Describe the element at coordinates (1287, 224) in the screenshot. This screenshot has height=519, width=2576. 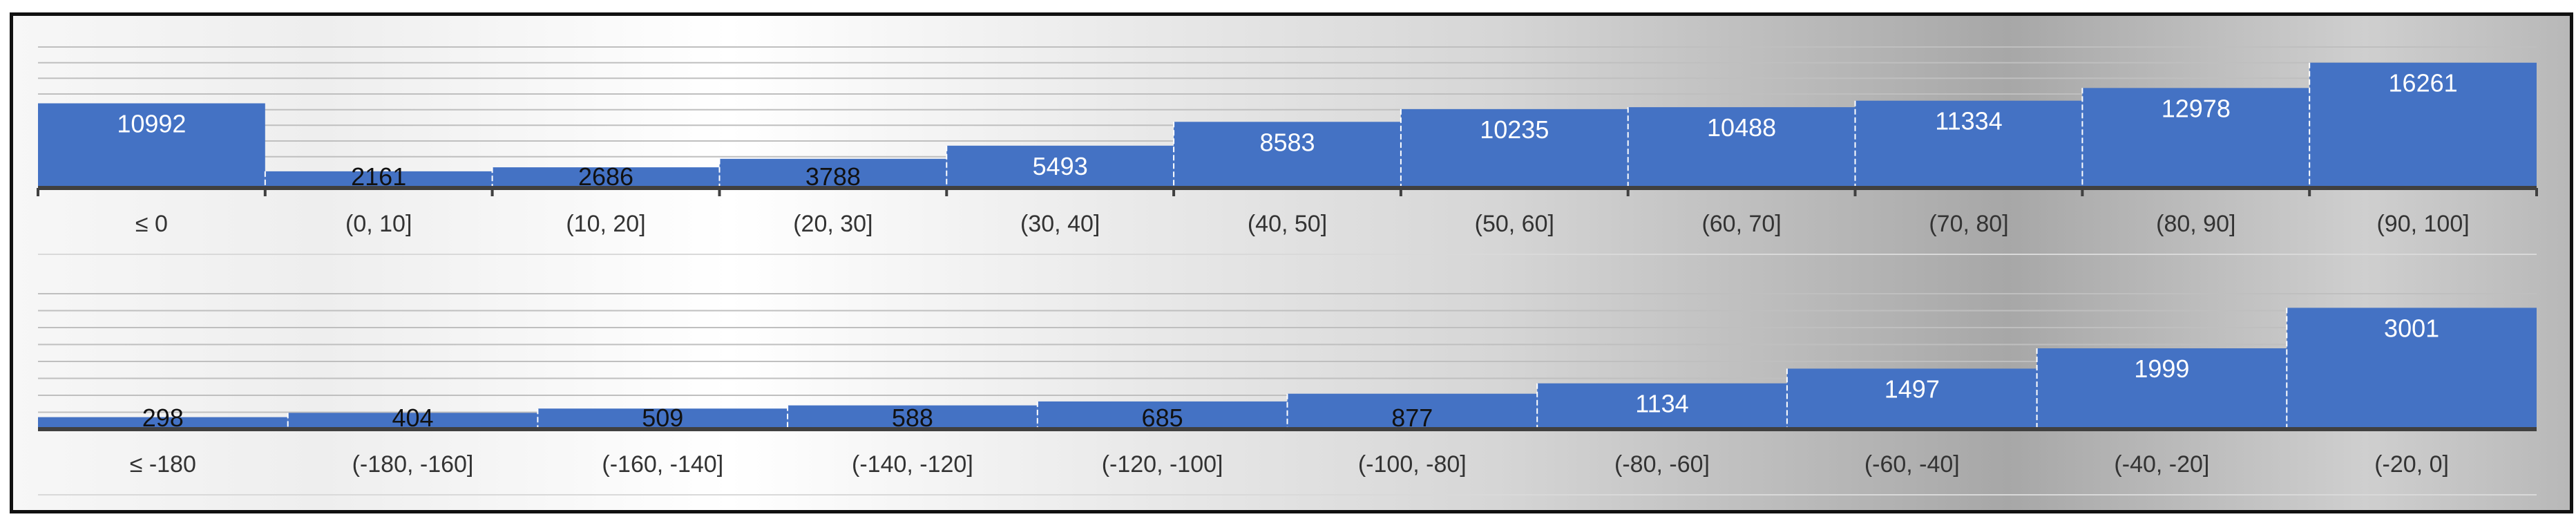
I see `category-tick-label: (40, 50]` at that location.